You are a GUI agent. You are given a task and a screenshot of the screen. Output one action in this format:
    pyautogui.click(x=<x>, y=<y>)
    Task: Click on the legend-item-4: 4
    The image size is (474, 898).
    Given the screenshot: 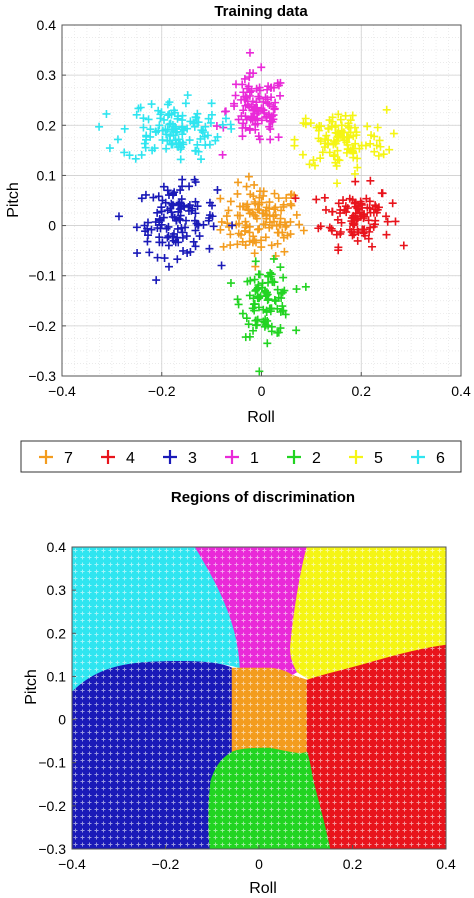 What is the action you would take?
    pyautogui.click(x=118, y=458)
    